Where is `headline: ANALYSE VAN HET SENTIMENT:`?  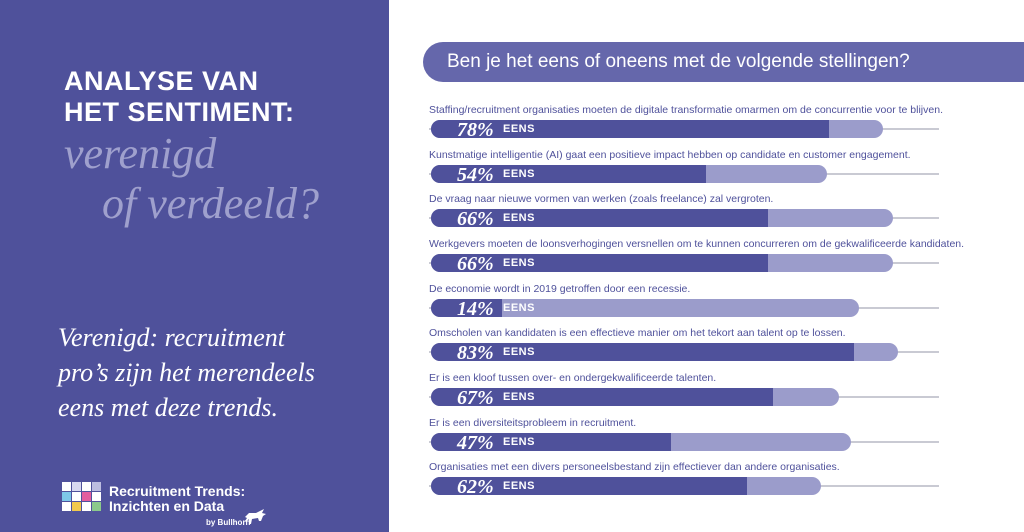 headline: ANALYSE VAN HET SENTIMENT: is located at coordinates (179, 97).